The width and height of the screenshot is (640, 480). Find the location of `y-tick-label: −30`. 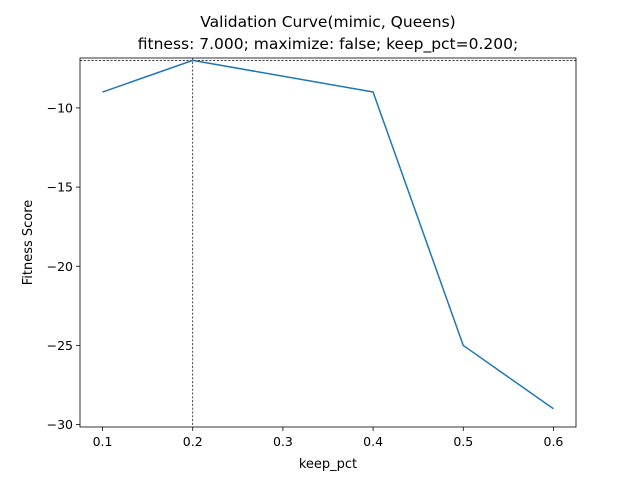

y-tick-label: −30 is located at coordinates (60, 424).